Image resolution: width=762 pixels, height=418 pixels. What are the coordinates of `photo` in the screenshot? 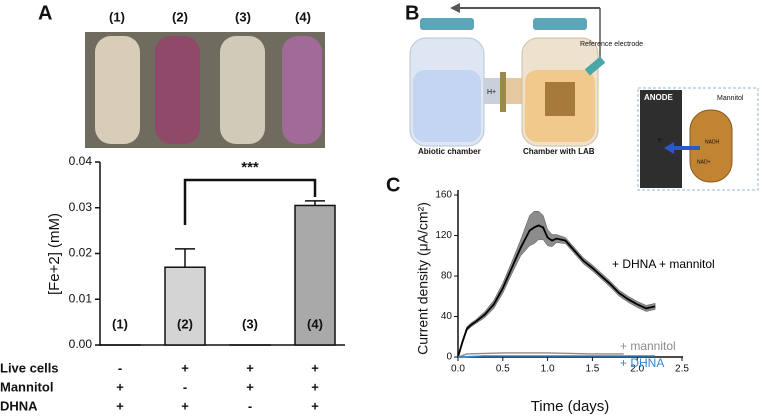 It's located at (205, 90).